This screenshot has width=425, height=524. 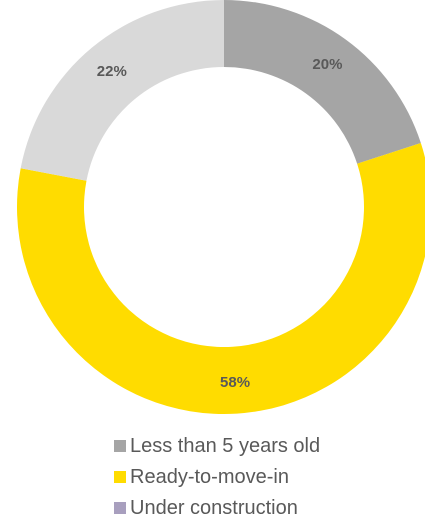 What do you see at coordinates (327, 64) in the screenshot?
I see `slice-value-label: 20%` at bounding box center [327, 64].